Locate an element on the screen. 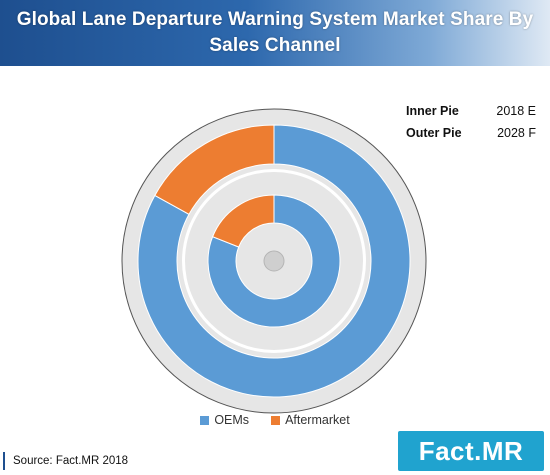 Image resolution: width=550 pixels, height=475 pixels. outer-pie-key-row: Outer Pie 2028 F is located at coordinates (471, 133).